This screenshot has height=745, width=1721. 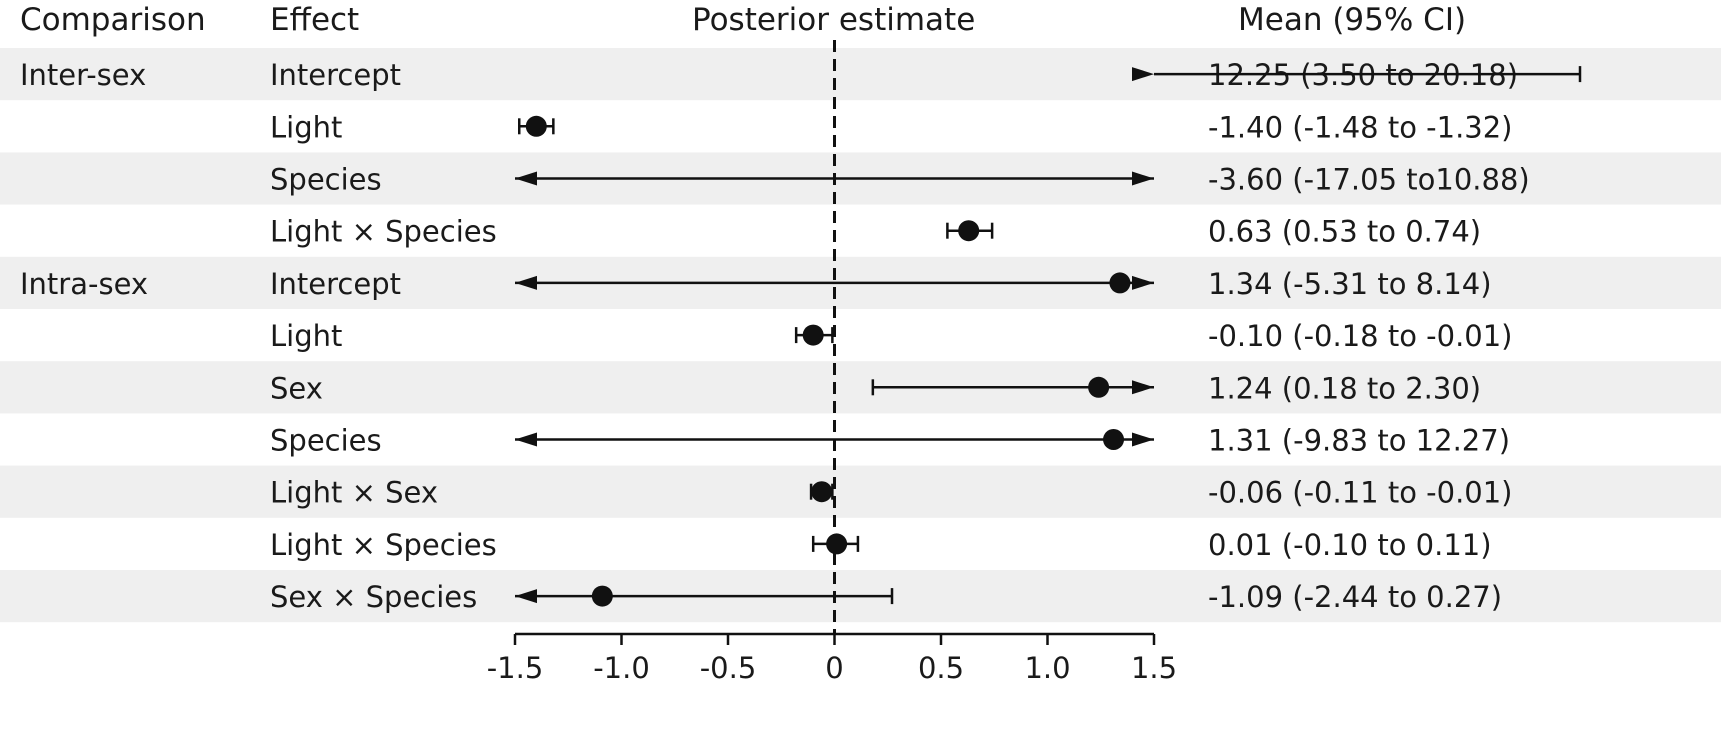 What do you see at coordinates (1344, 232) in the screenshot?
I see `mean-ci-label: 0.63 (0.53 to 0.74)` at bounding box center [1344, 232].